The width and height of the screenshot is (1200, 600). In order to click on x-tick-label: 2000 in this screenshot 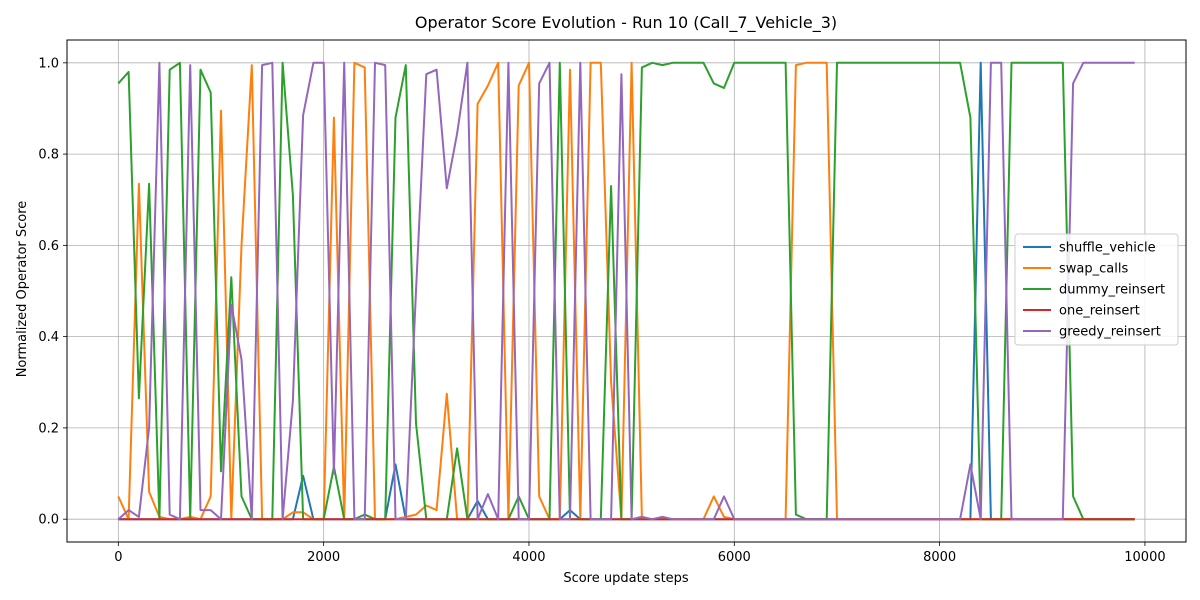, I will do `click(323, 557)`.